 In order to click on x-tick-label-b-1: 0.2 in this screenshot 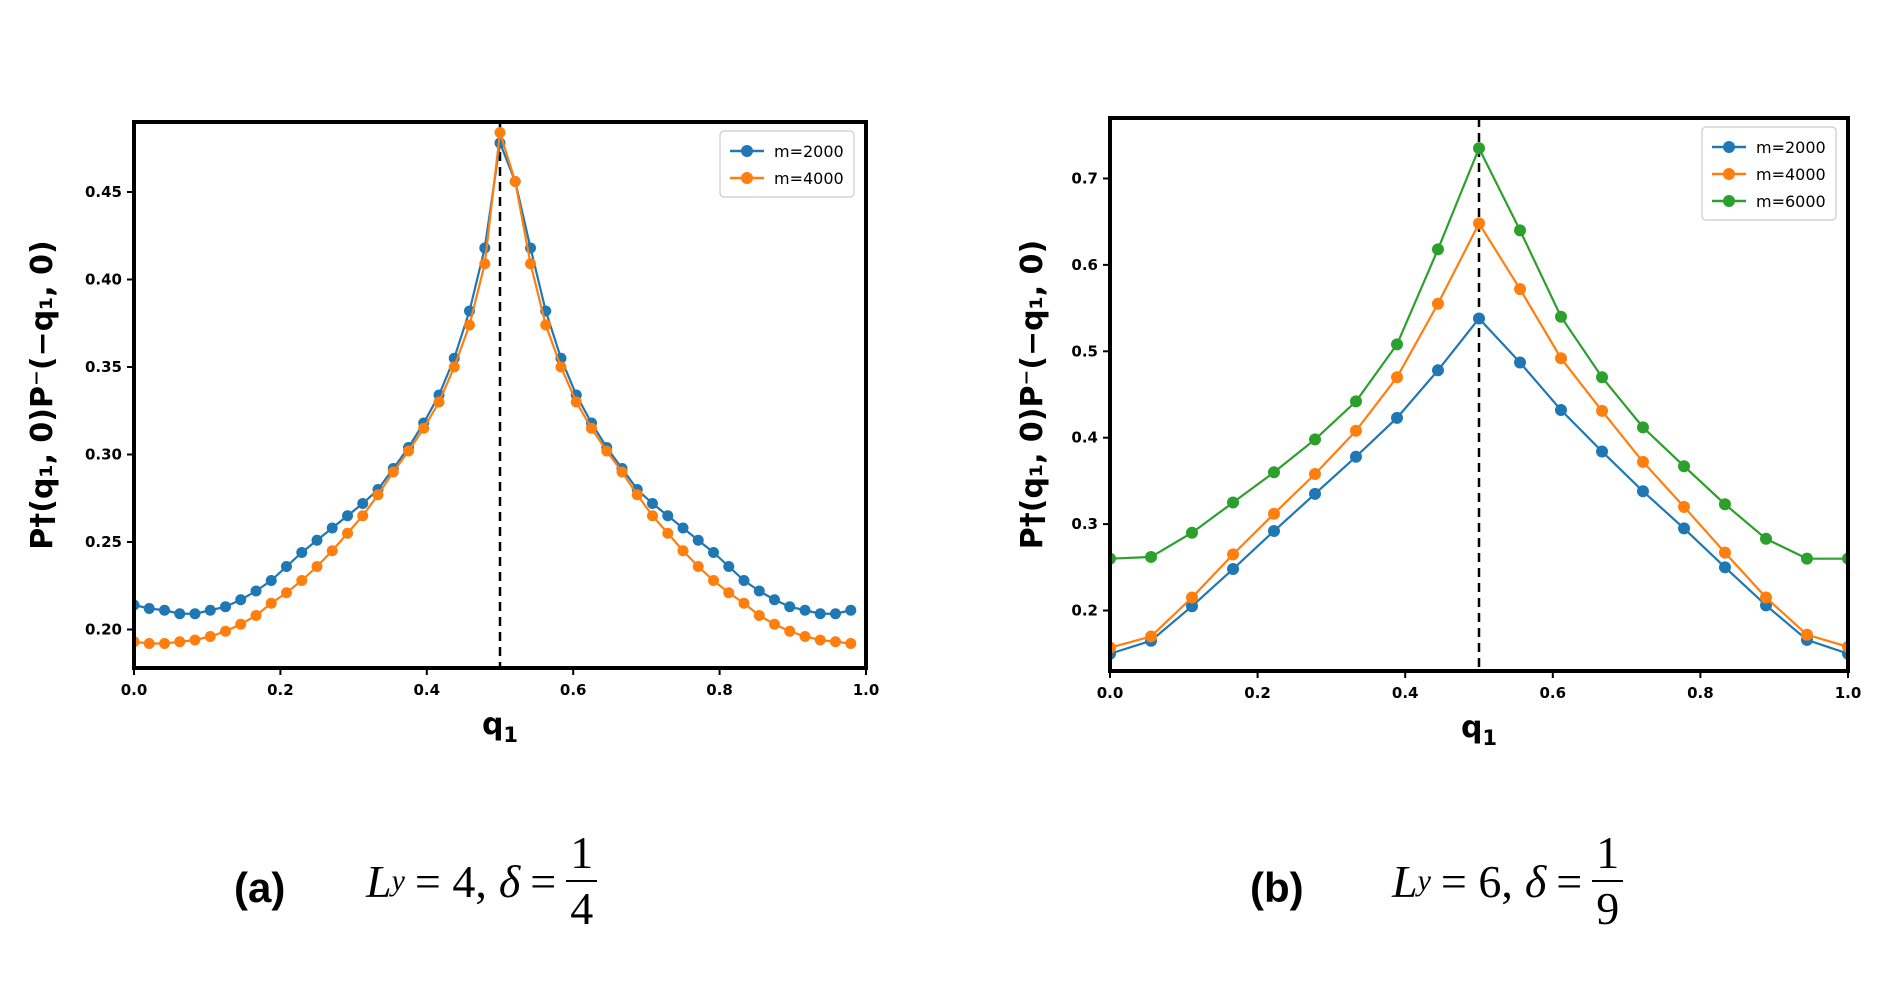, I will do `click(1257, 693)`.